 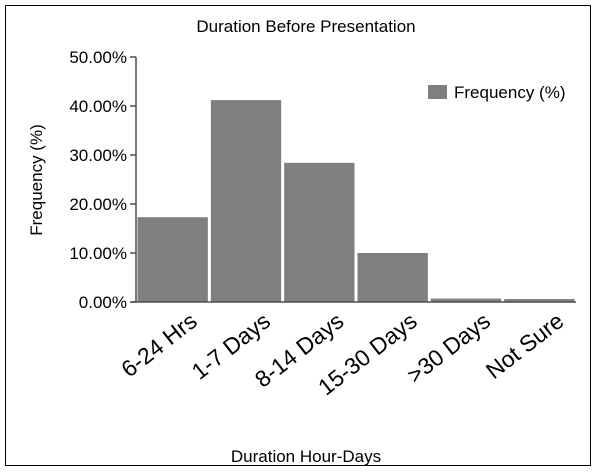 I want to click on x-axis-title: Duration Hour-Days, so click(x=306, y=456).